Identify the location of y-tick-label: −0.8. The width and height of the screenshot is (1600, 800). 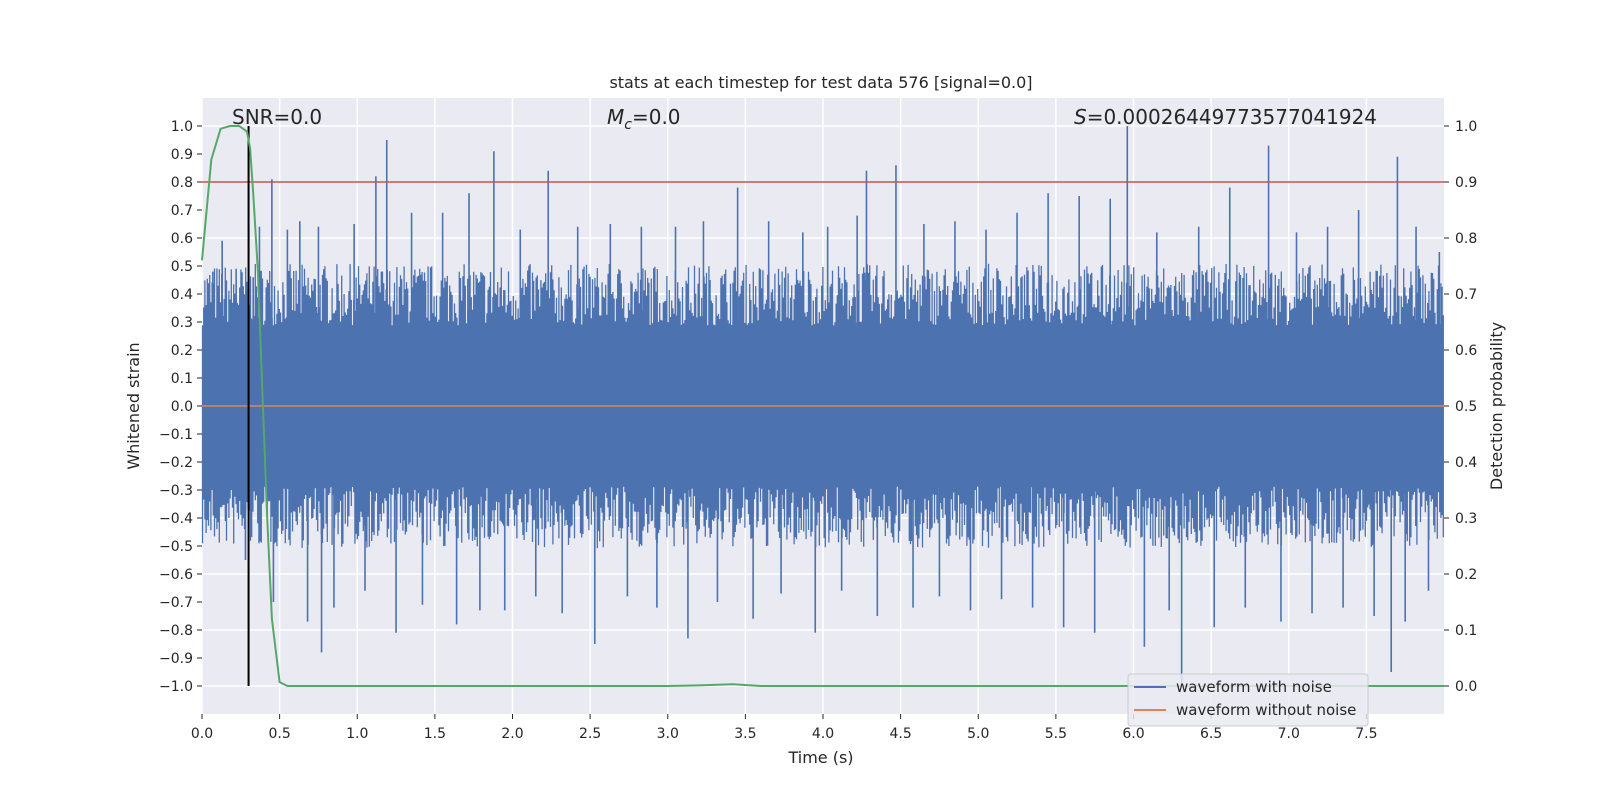
(176, 631).